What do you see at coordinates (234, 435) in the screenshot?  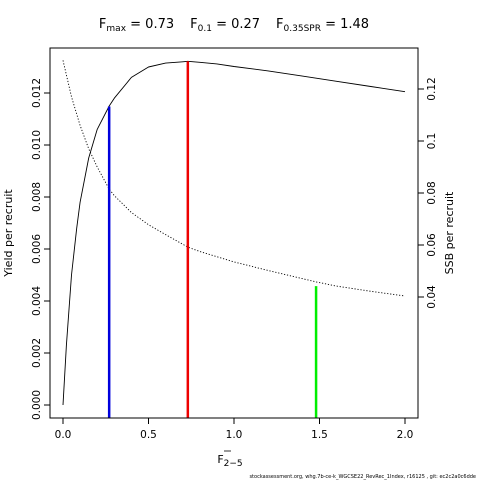 I see `x-tick-label: 1.0` at bounding box center [234, 435].